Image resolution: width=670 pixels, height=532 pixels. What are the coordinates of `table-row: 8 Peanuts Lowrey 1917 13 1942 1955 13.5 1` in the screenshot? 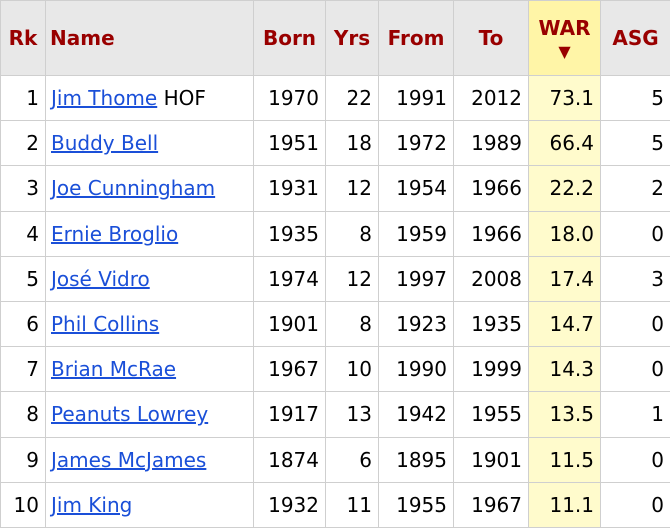 It's located at (335, 414).